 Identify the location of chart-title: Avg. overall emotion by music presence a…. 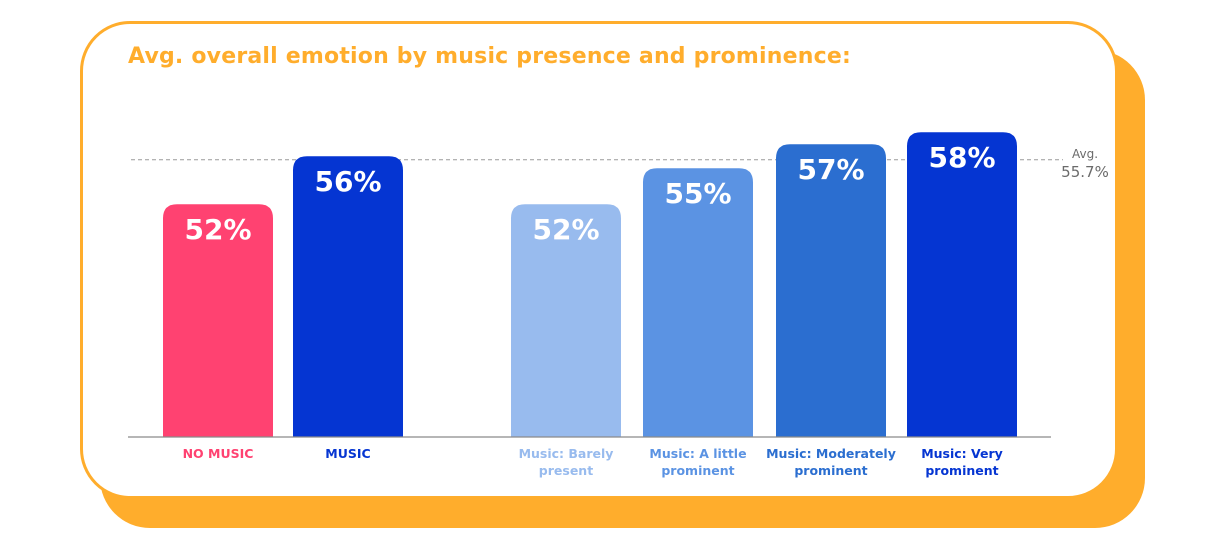
(489, 56).